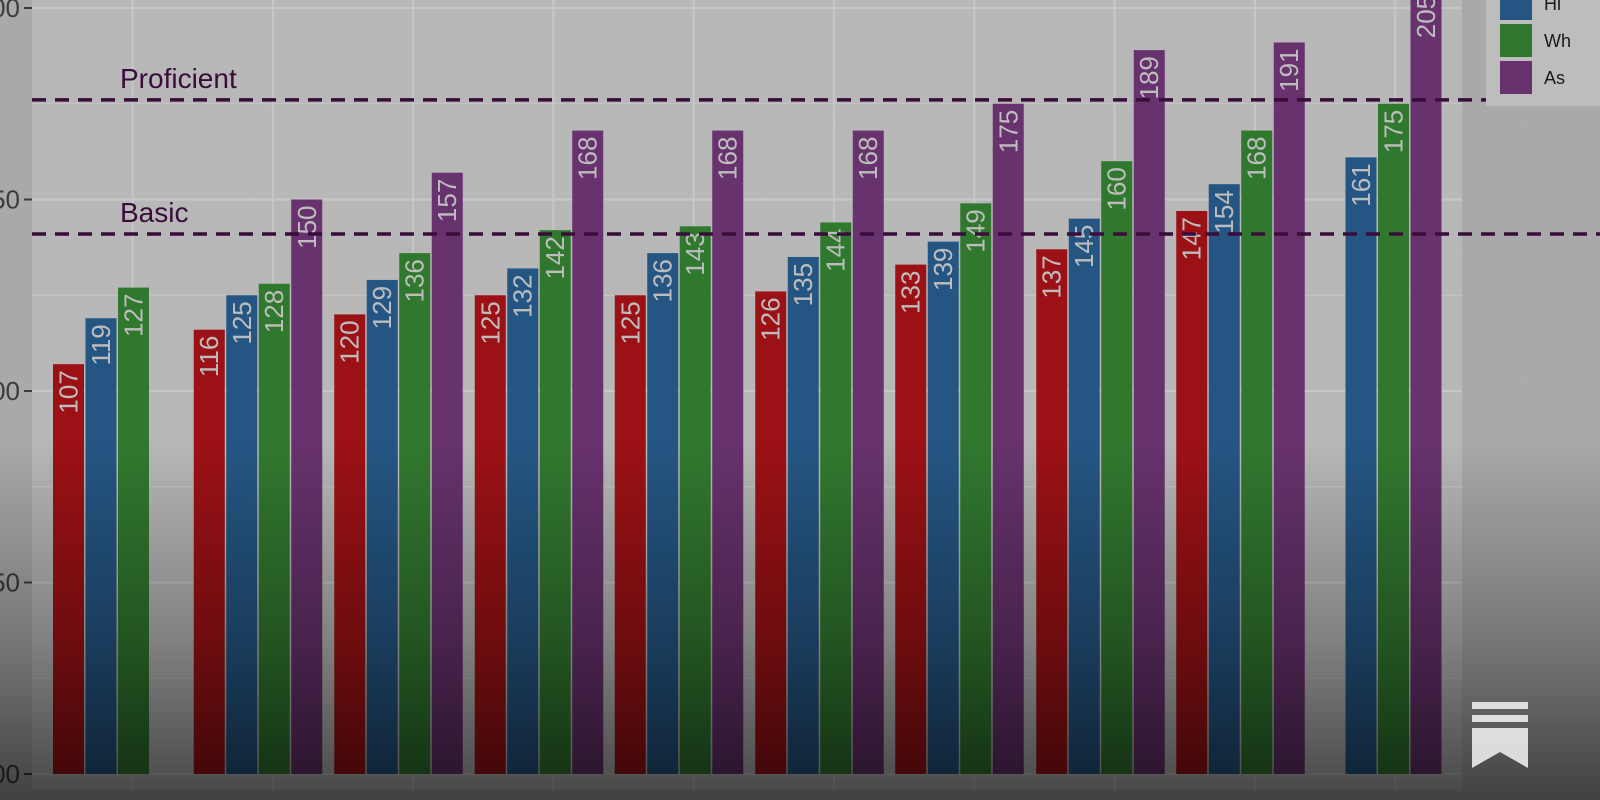 Image resolution: width=1600 pixels, height=800 pixels. Describe the element at coordinates (209, 356) in the screenshot. I see `bar-value-label: 116` at that location.